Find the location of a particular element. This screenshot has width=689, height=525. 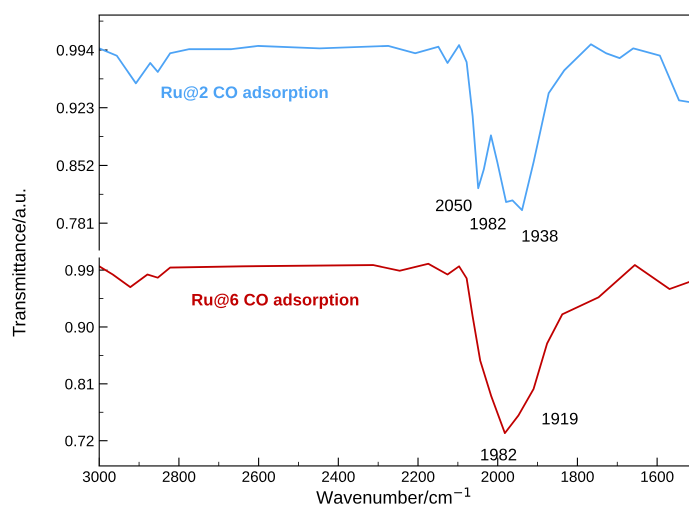

x-tick-label: 2800 is located at coordinates (179, 476).